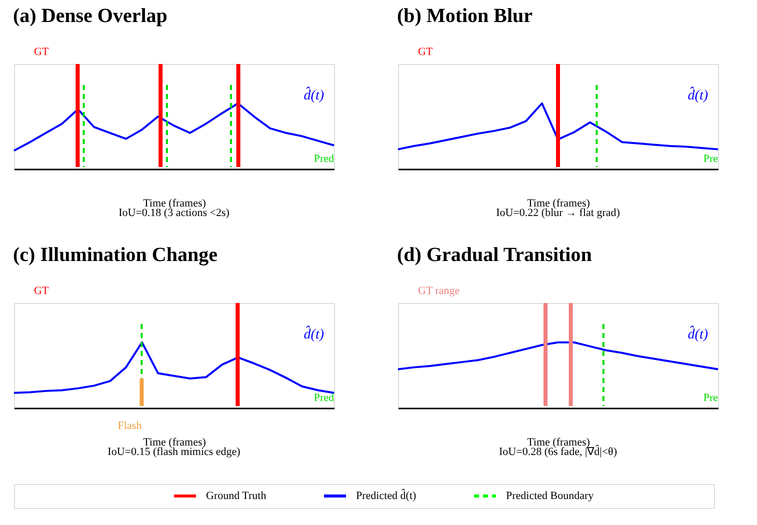  Describe the element at coordinates (115, 255) in the screenshot. I see `chart-title: (c) Illumination Change` at that location.